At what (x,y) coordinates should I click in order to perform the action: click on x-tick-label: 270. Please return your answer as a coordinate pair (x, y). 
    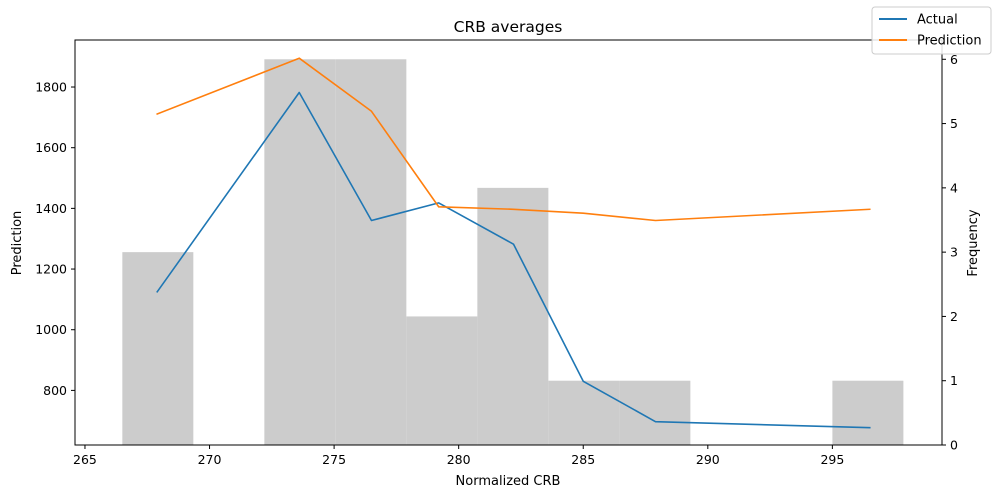
    Looking at the image, I should click on (210, 459).